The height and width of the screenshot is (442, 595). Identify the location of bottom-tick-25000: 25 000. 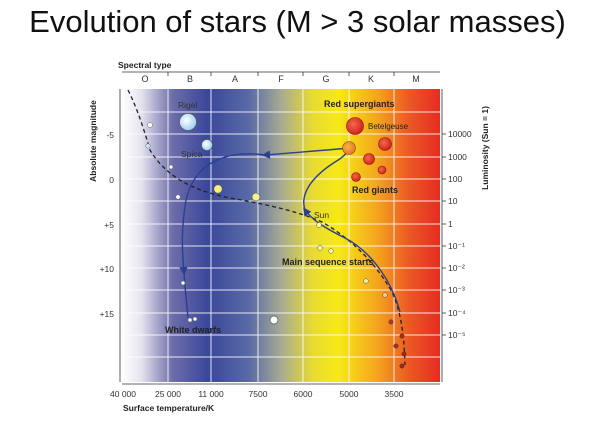
(168, 394).